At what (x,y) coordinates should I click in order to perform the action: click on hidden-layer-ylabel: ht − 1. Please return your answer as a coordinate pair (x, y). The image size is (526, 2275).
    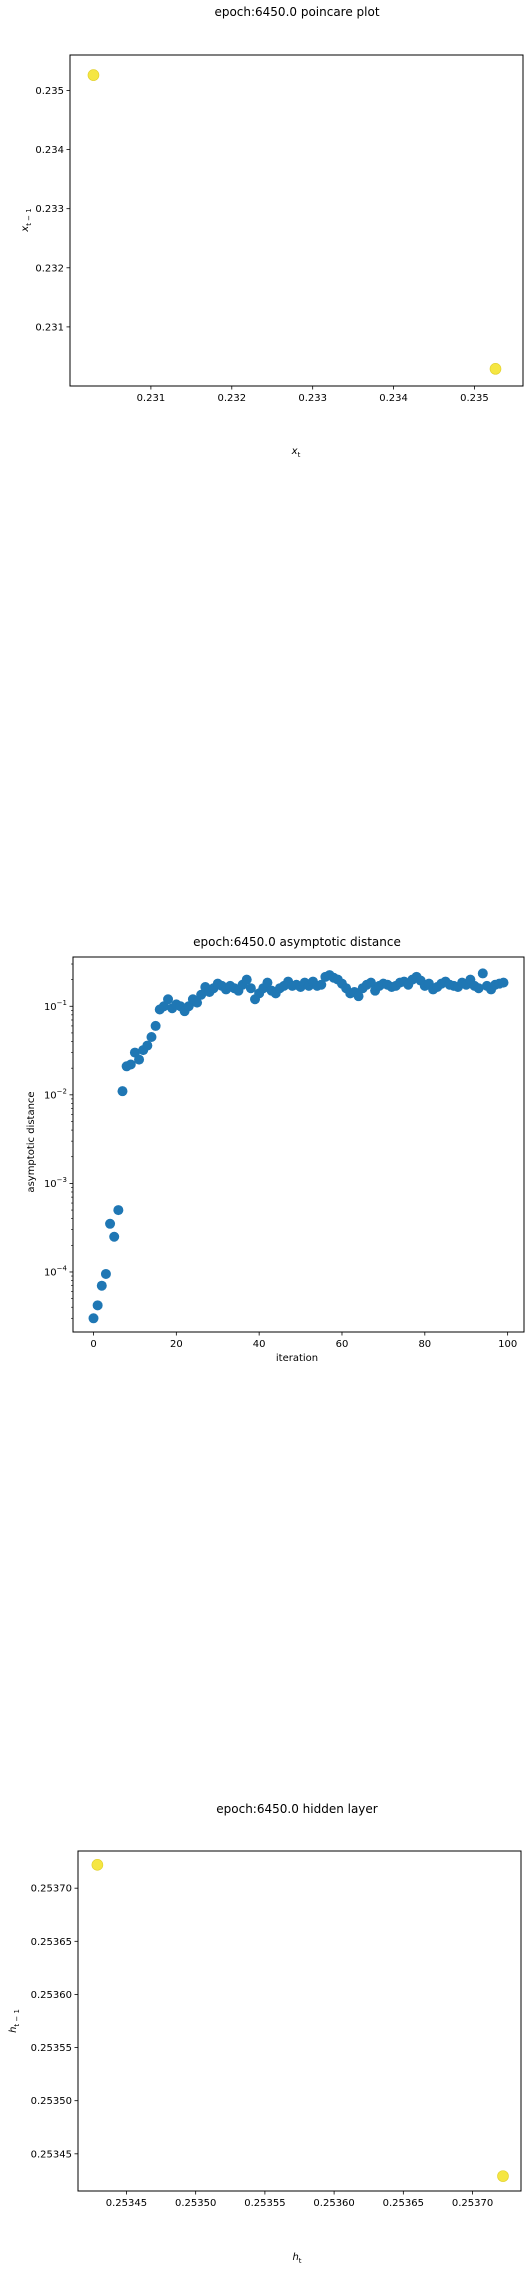
    Looking at the image, I should click on (14, 2021).